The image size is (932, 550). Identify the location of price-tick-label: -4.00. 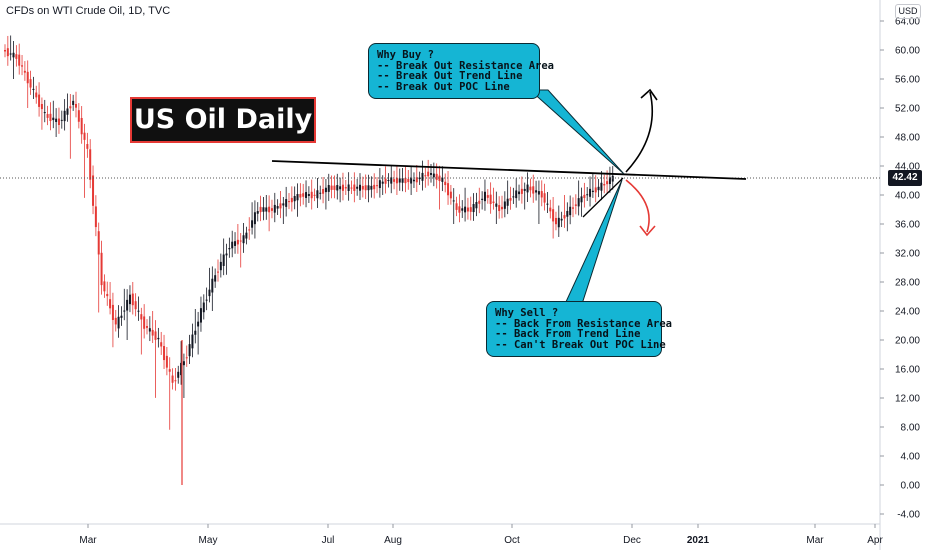
(908, 515).